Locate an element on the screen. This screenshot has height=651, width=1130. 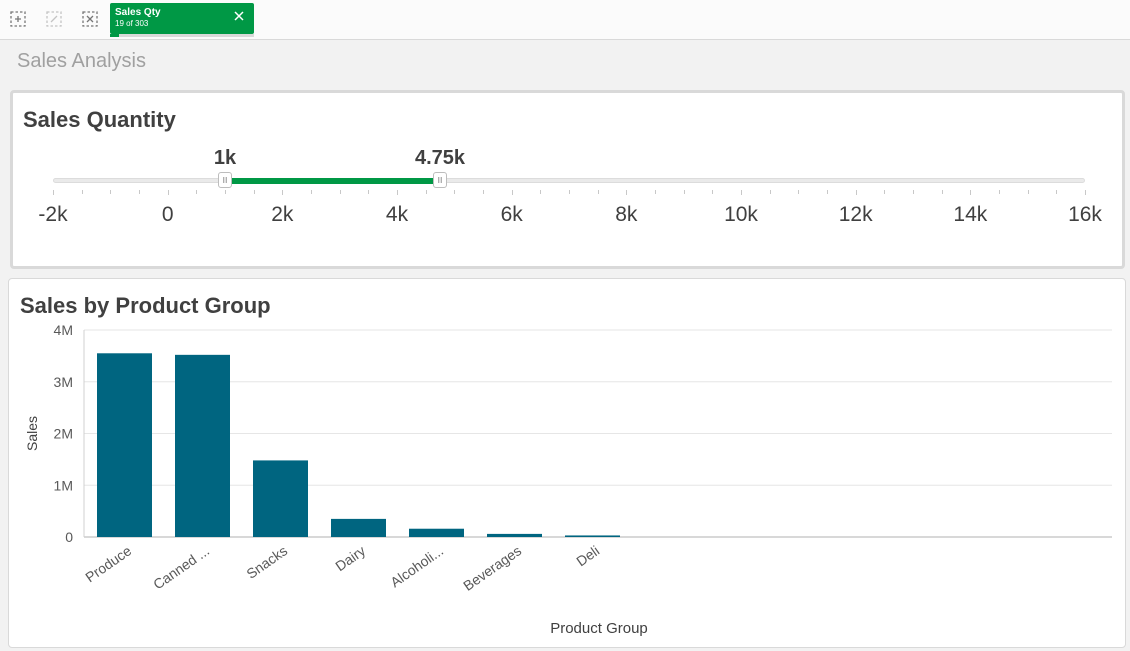
slider-tick-label: 0 is located at coordinates (167, 214).